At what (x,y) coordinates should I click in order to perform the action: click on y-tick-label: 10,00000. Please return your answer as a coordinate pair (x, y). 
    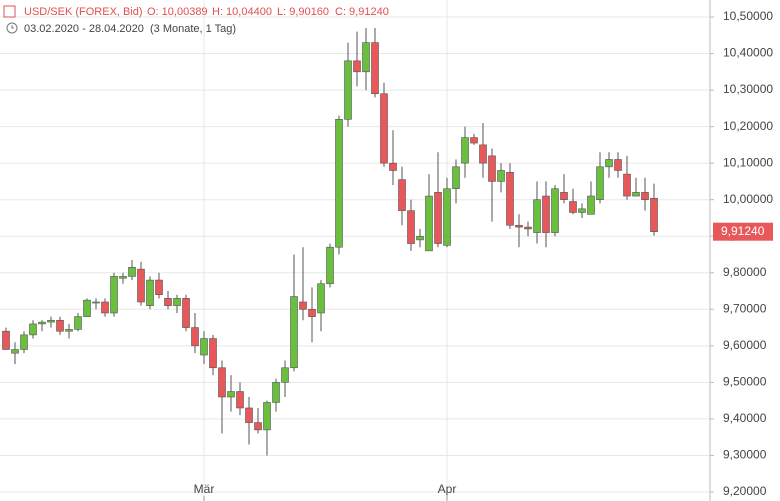
    Looking at the image, I should click on (748, 199).